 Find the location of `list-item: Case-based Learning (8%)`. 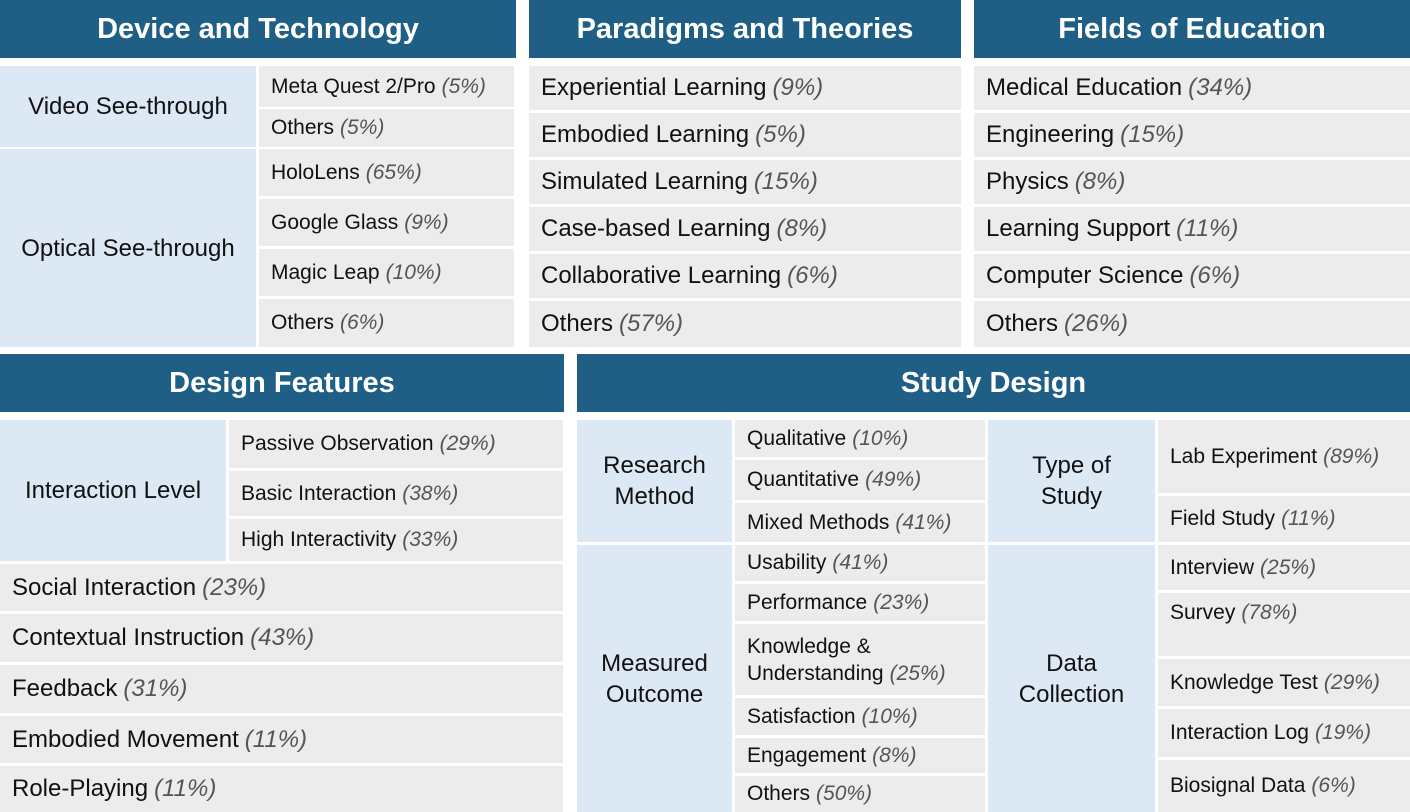

list-item: Case-based Learning (8%) is located at coordinates (745, 229).